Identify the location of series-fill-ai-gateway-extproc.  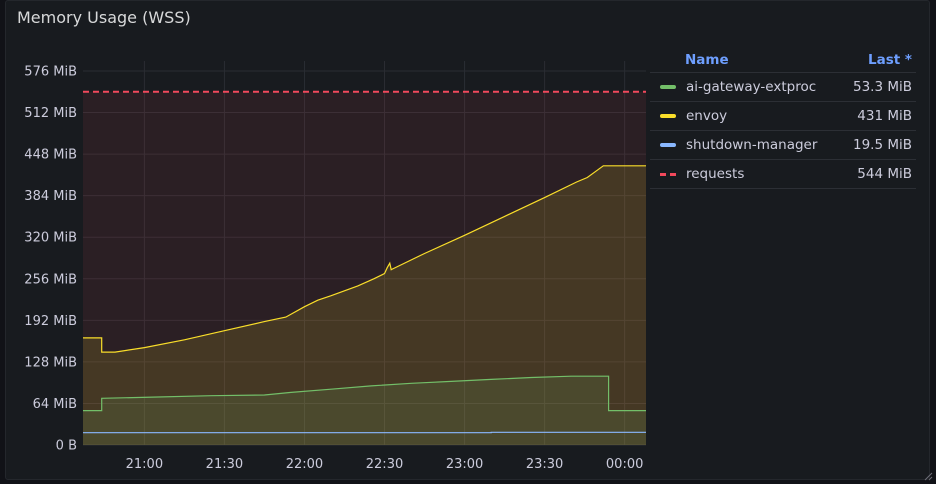
(364, 410).